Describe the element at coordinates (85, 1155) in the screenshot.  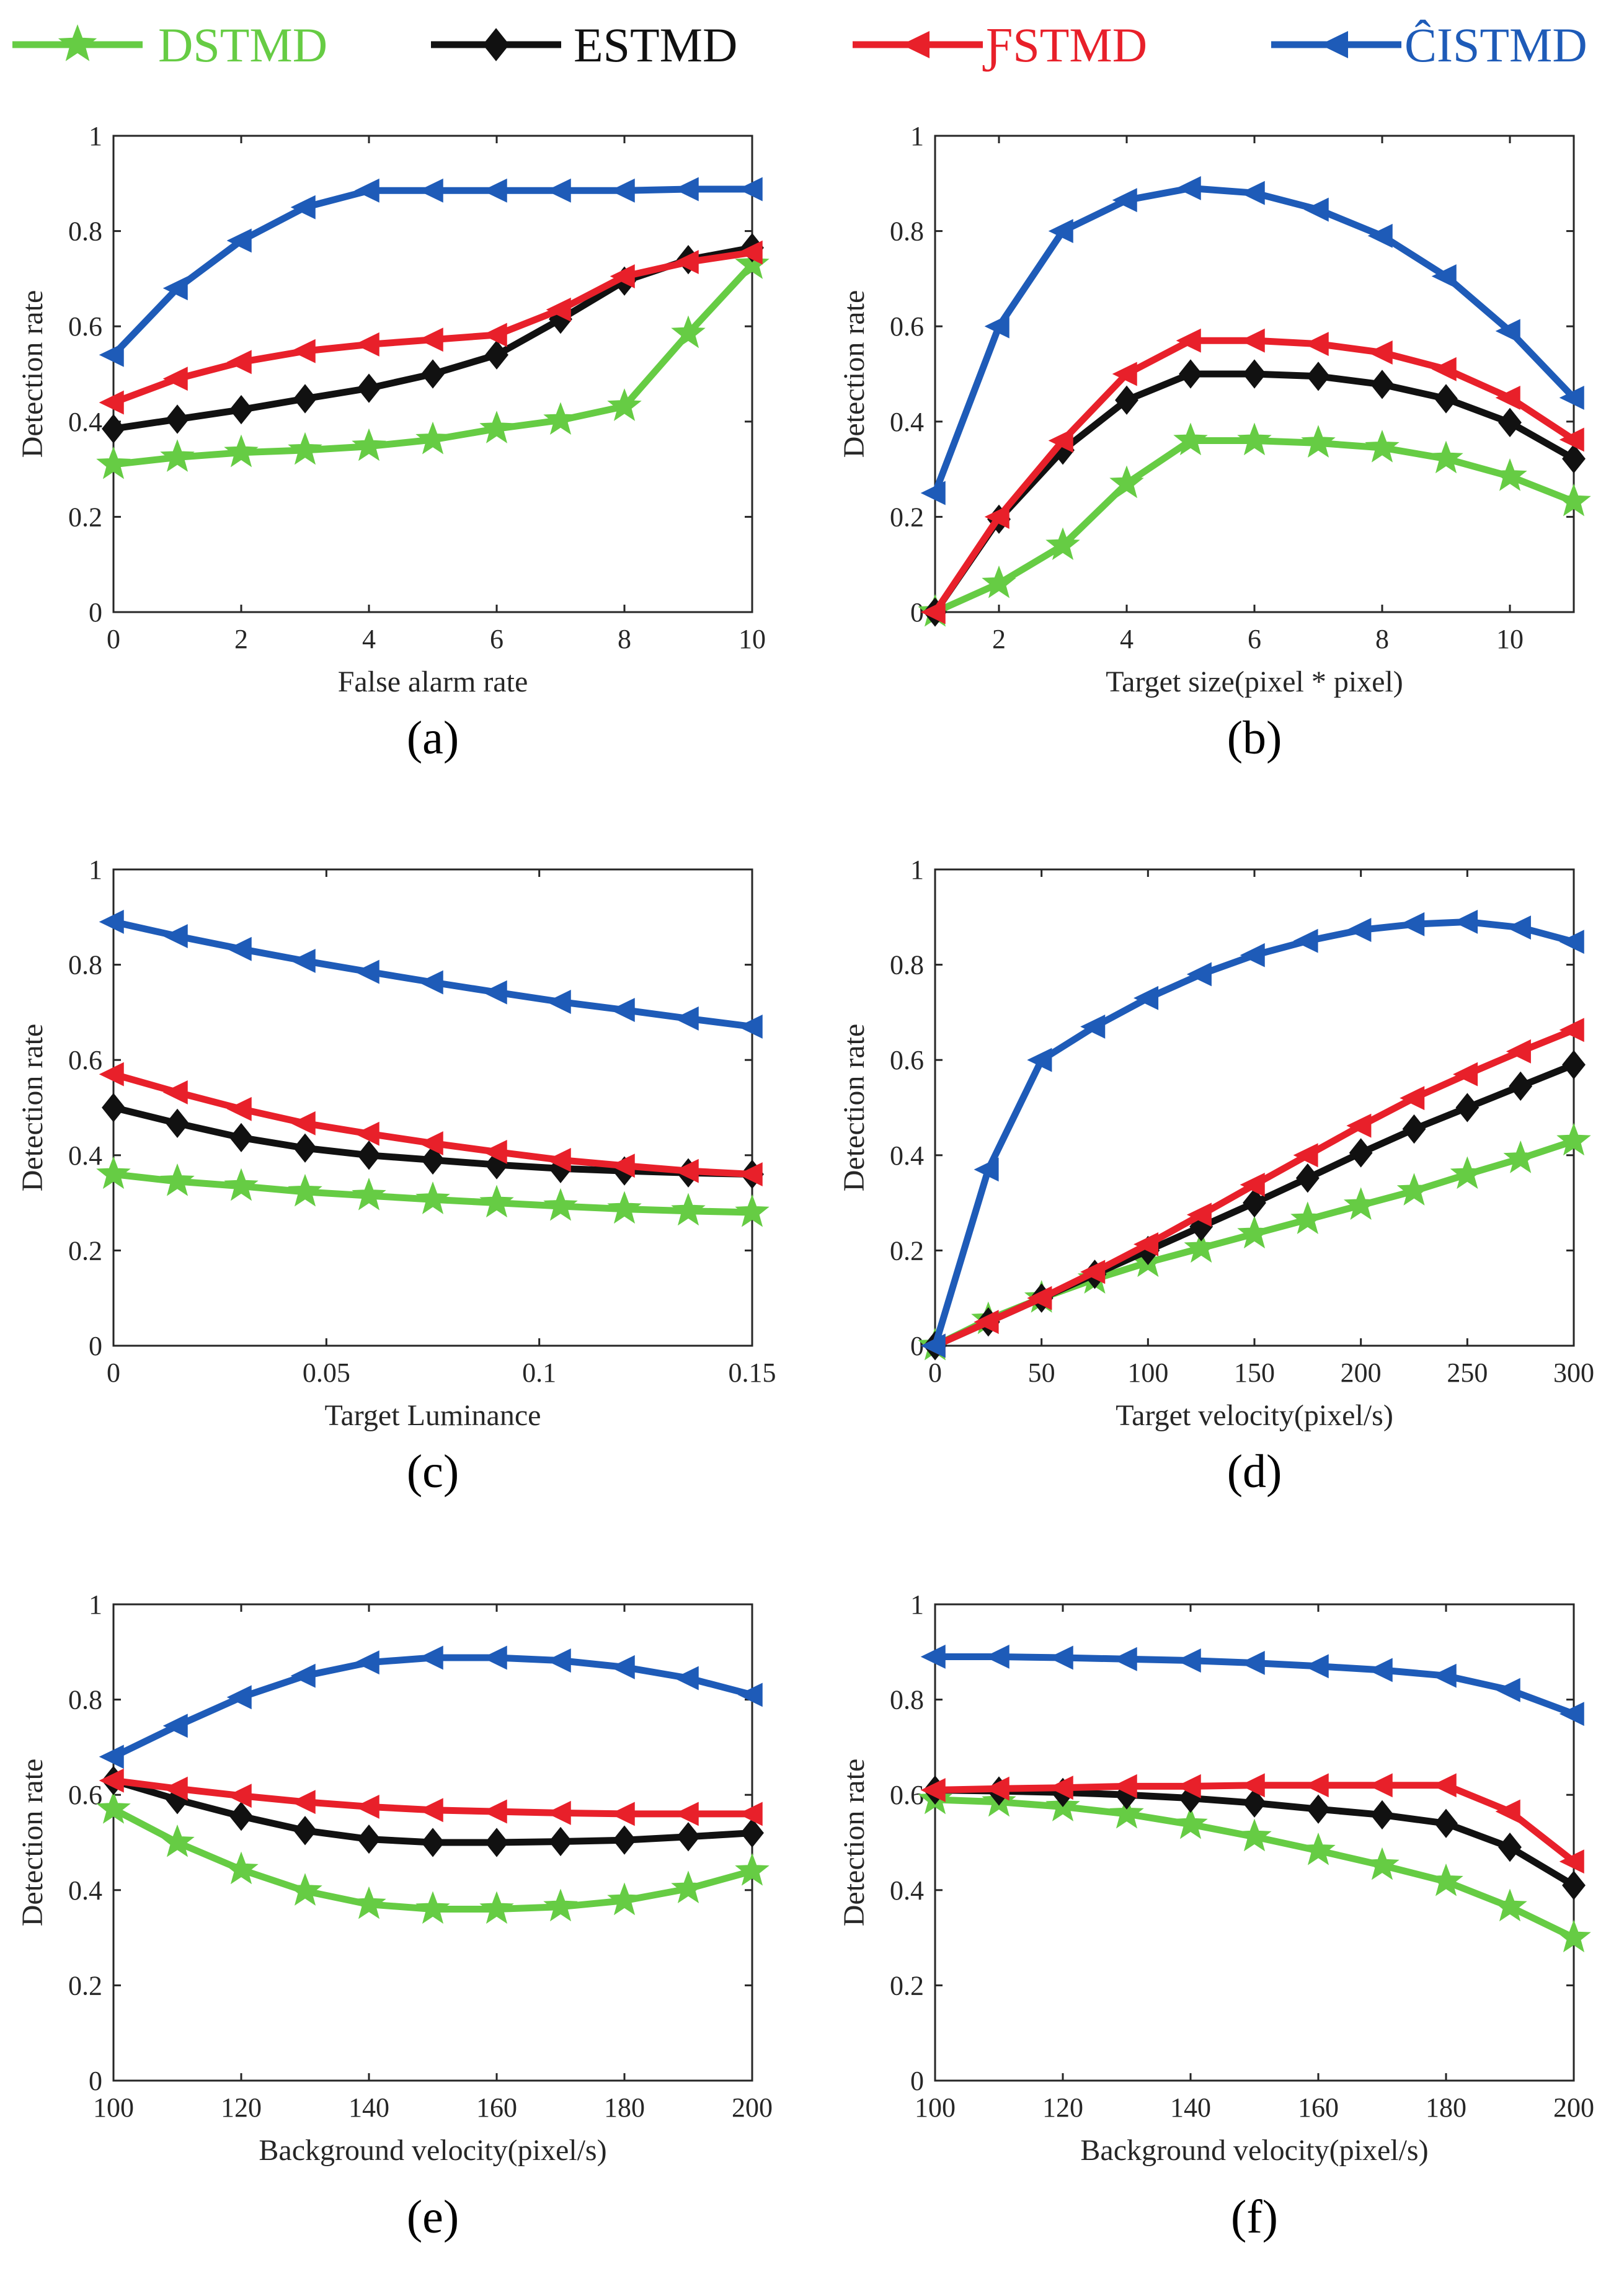
I see `y-tick-label: 0.4` at that location.